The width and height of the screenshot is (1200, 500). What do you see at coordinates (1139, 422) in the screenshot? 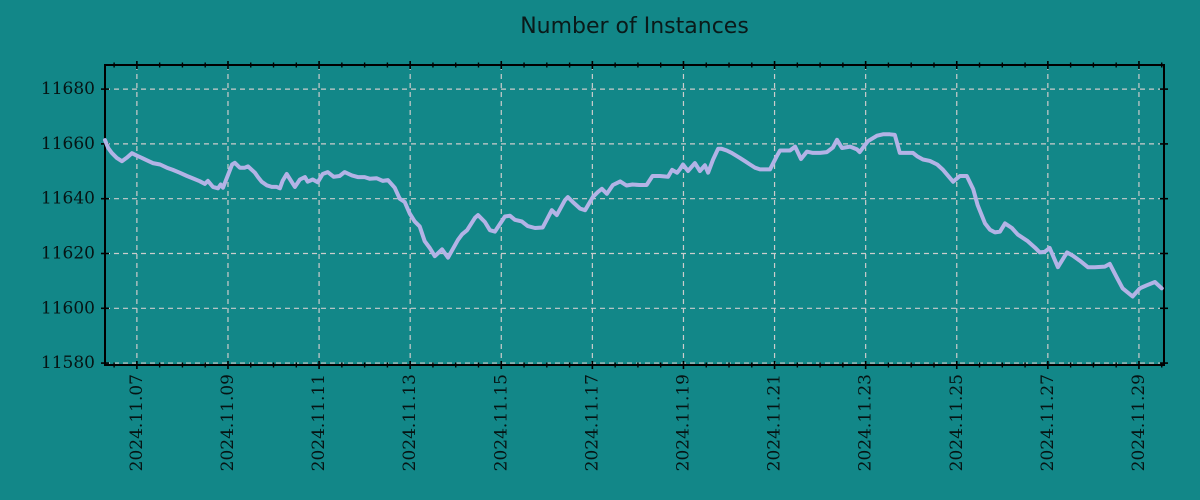
I see `x-tick-label: 2024.11.29` at bounding box center [1139, 422].